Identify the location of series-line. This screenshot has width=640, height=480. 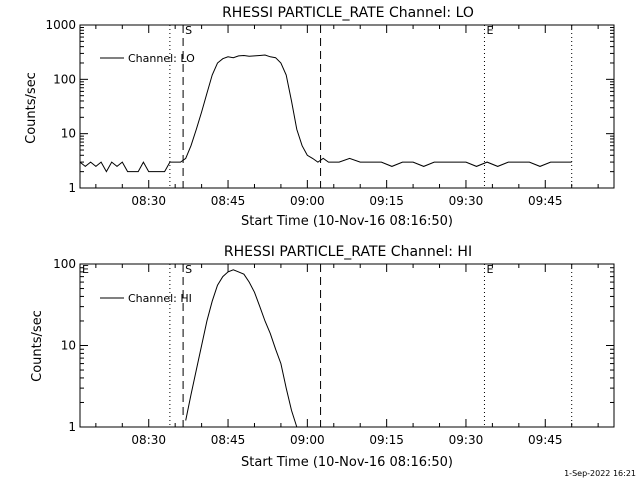
(241, 348).